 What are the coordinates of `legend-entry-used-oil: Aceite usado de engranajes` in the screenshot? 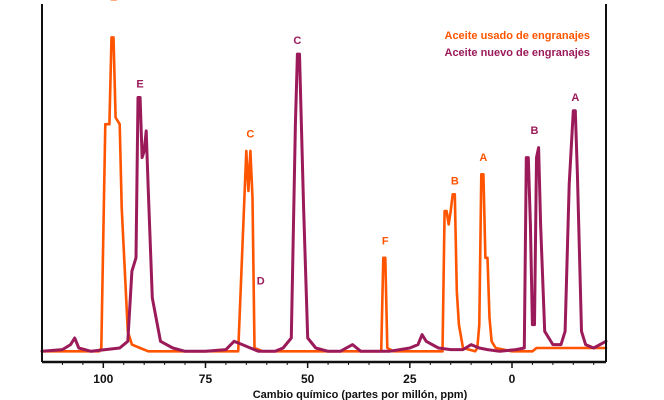 It's located at (518, 36).